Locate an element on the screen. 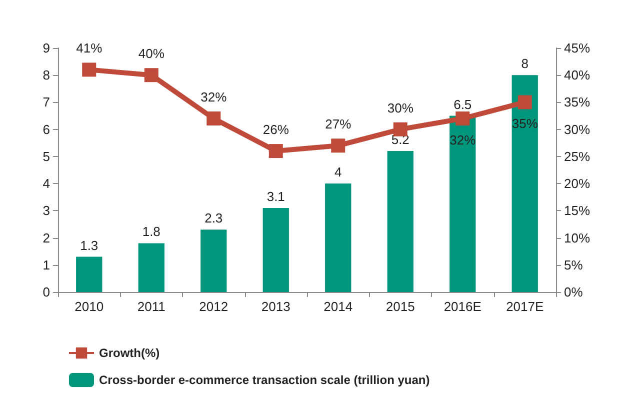 The image size is (634, 410). x-tick-label: 2015 is located at coordinates (400, 306).